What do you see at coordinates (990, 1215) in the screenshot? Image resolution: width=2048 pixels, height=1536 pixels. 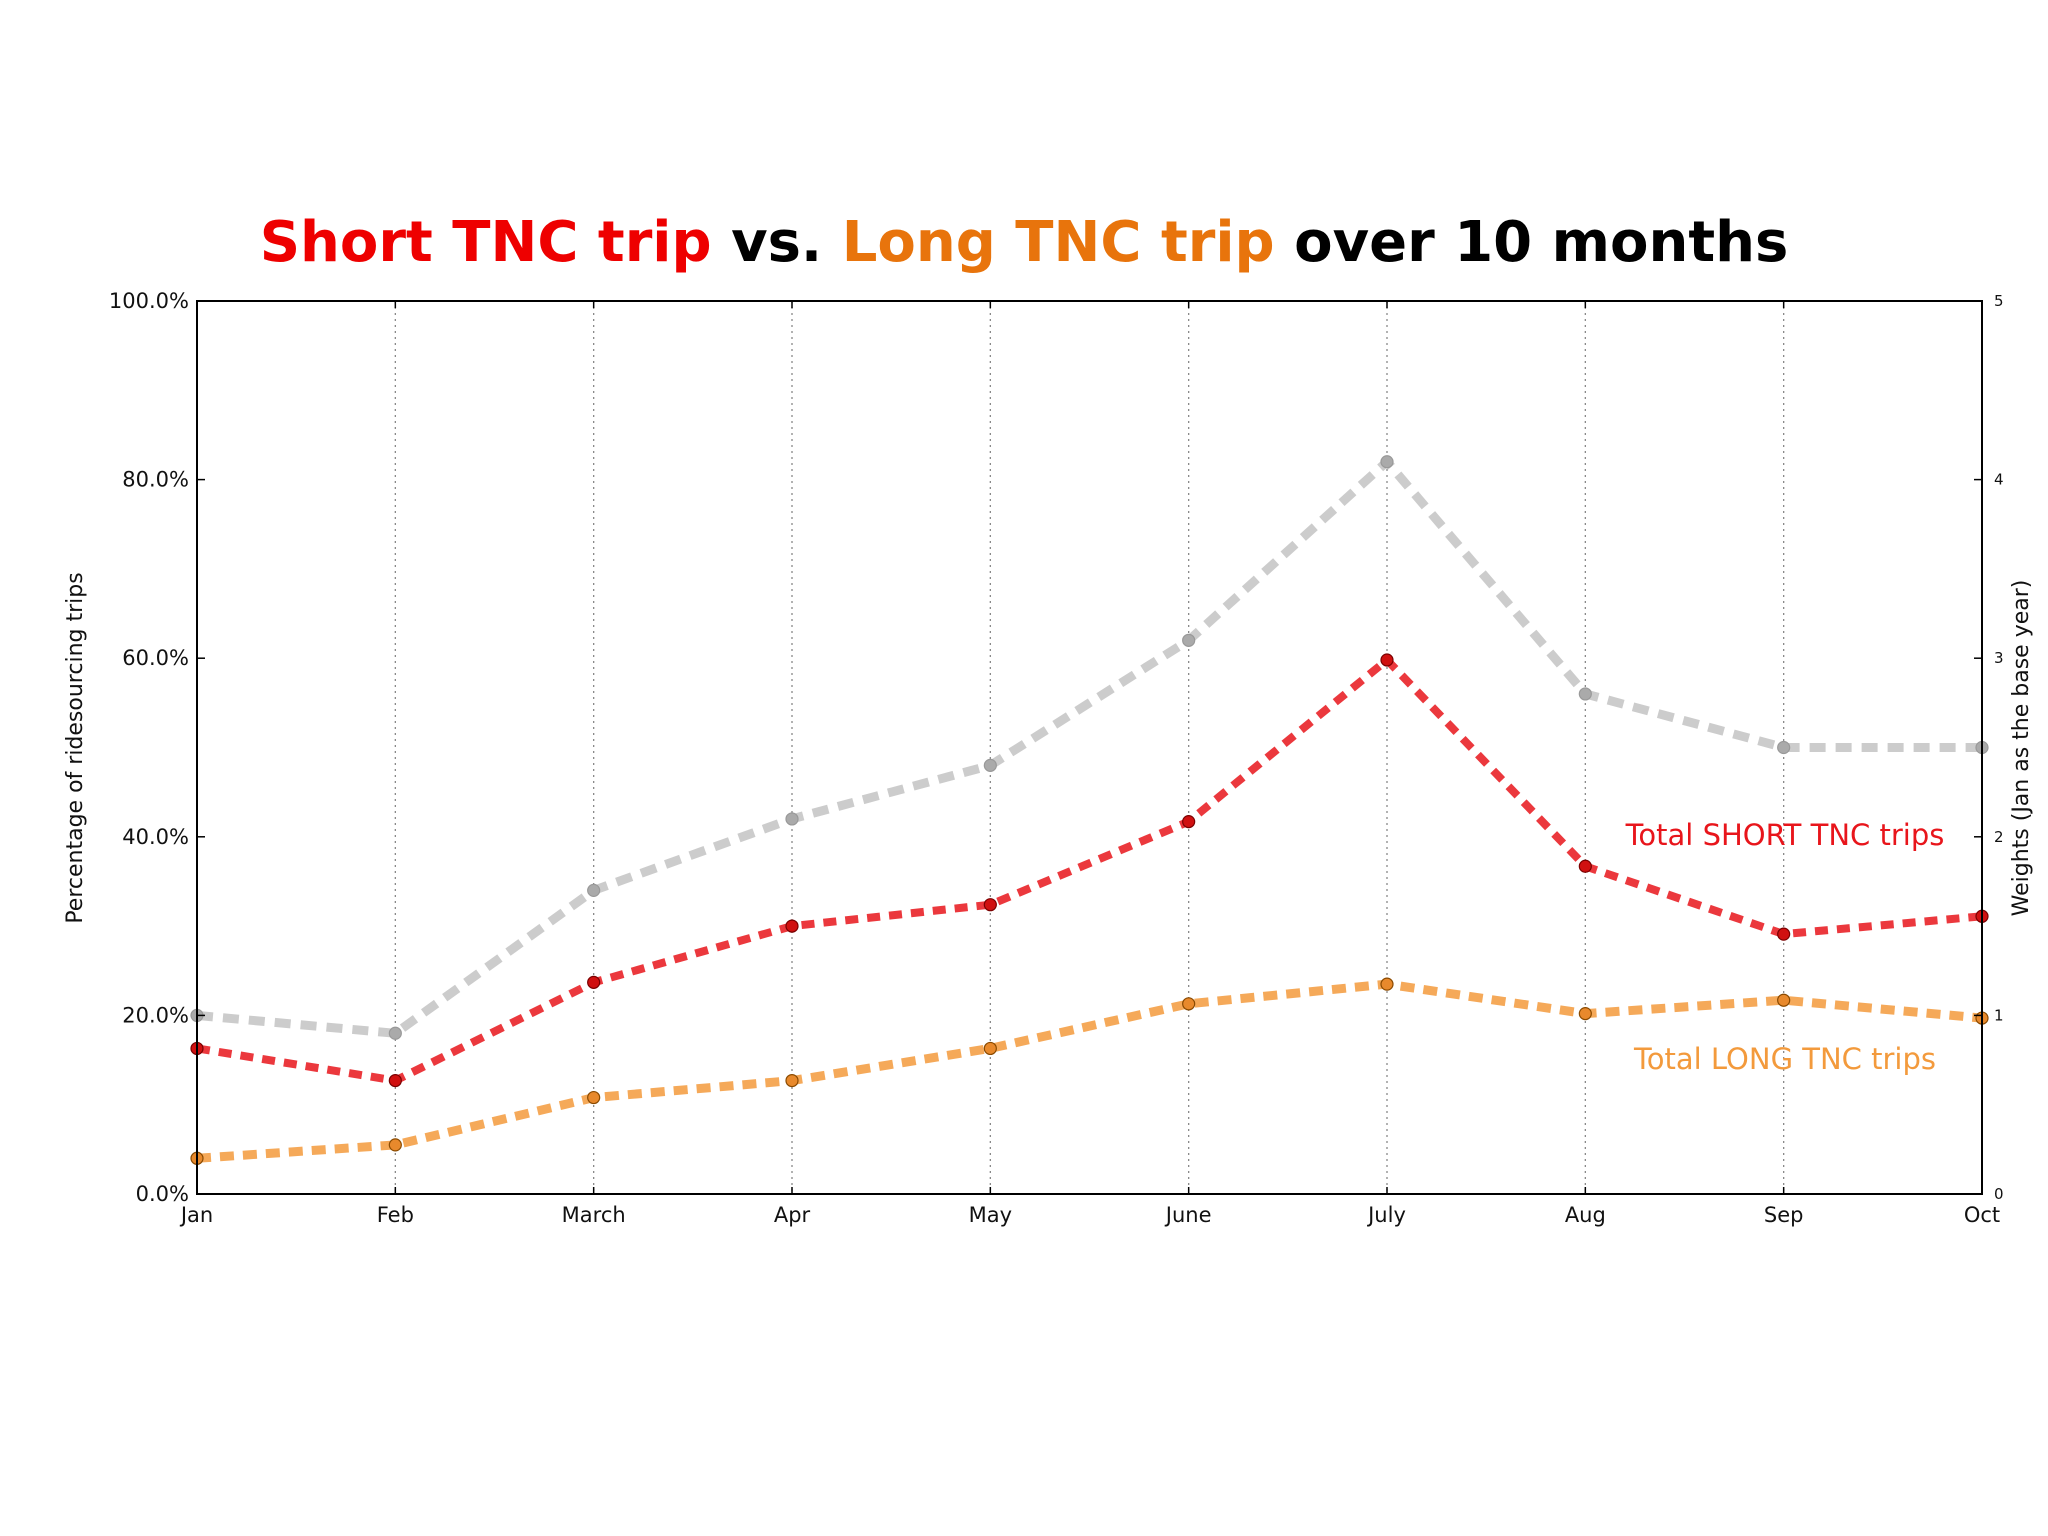 I see `x-tick-label: May` at bounding box center [990, 1215].